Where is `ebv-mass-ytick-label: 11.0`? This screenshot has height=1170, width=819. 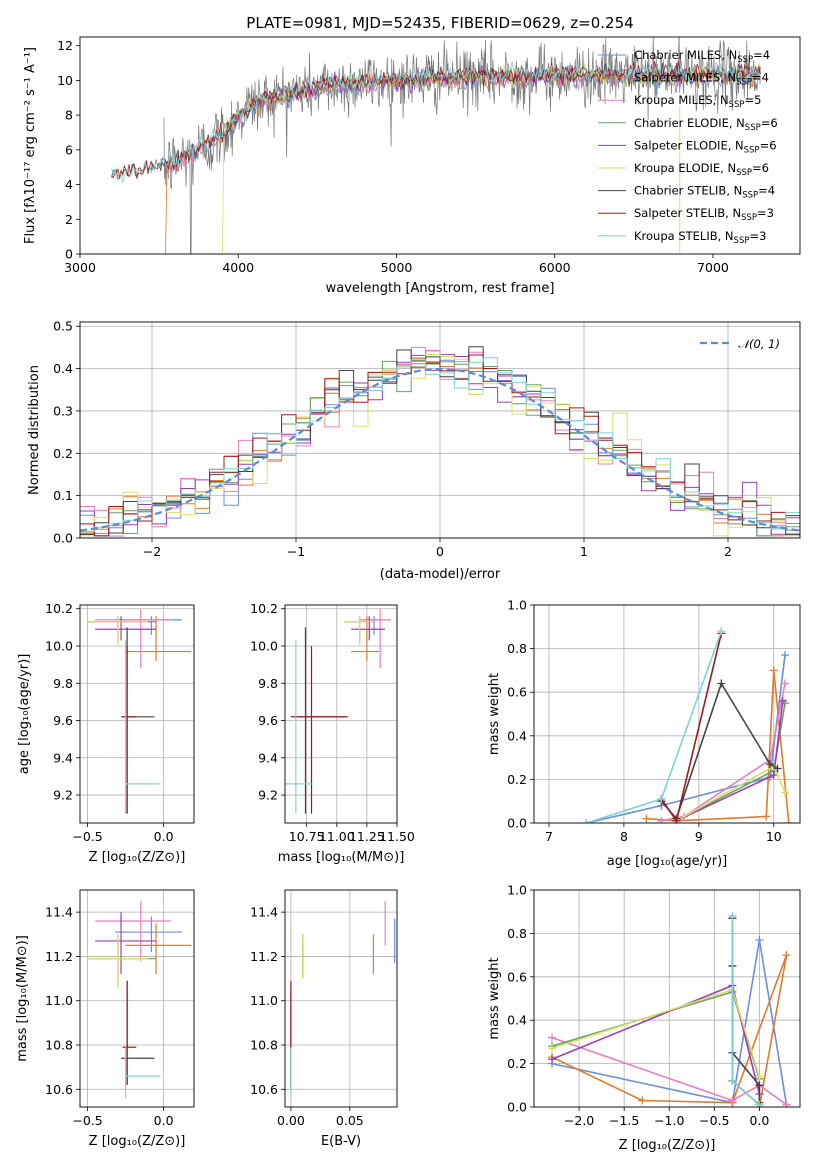
ebv-mass-ytick-label: 11.0 is located at coordinates (264, 1000).